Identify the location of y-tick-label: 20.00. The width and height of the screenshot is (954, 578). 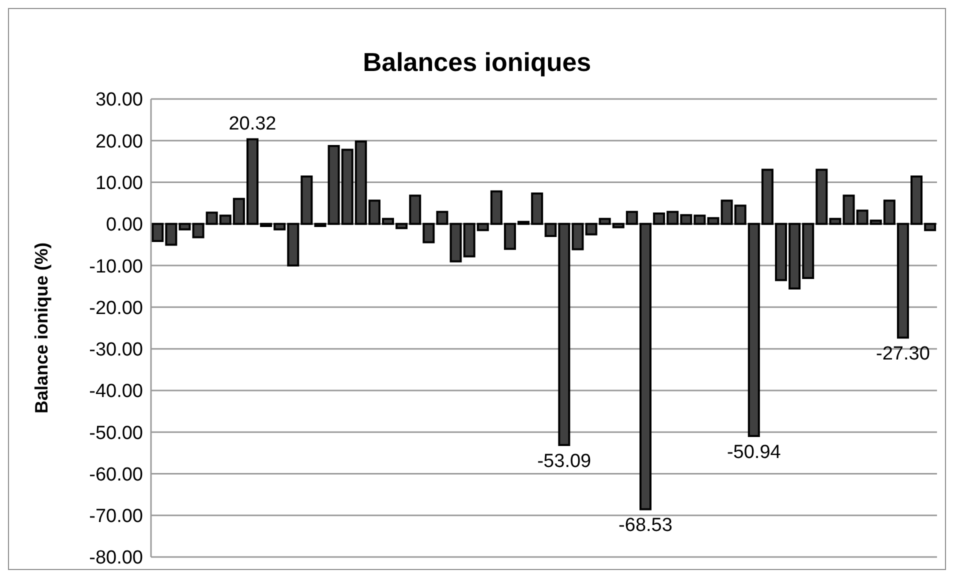
(119, 141).